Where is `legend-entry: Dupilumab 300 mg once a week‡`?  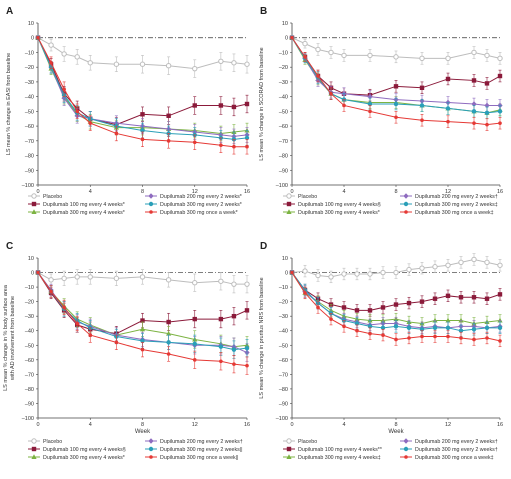 legend-entry: Dupilumab 300 mg once a week‡ is located at coordinates (454, 458).